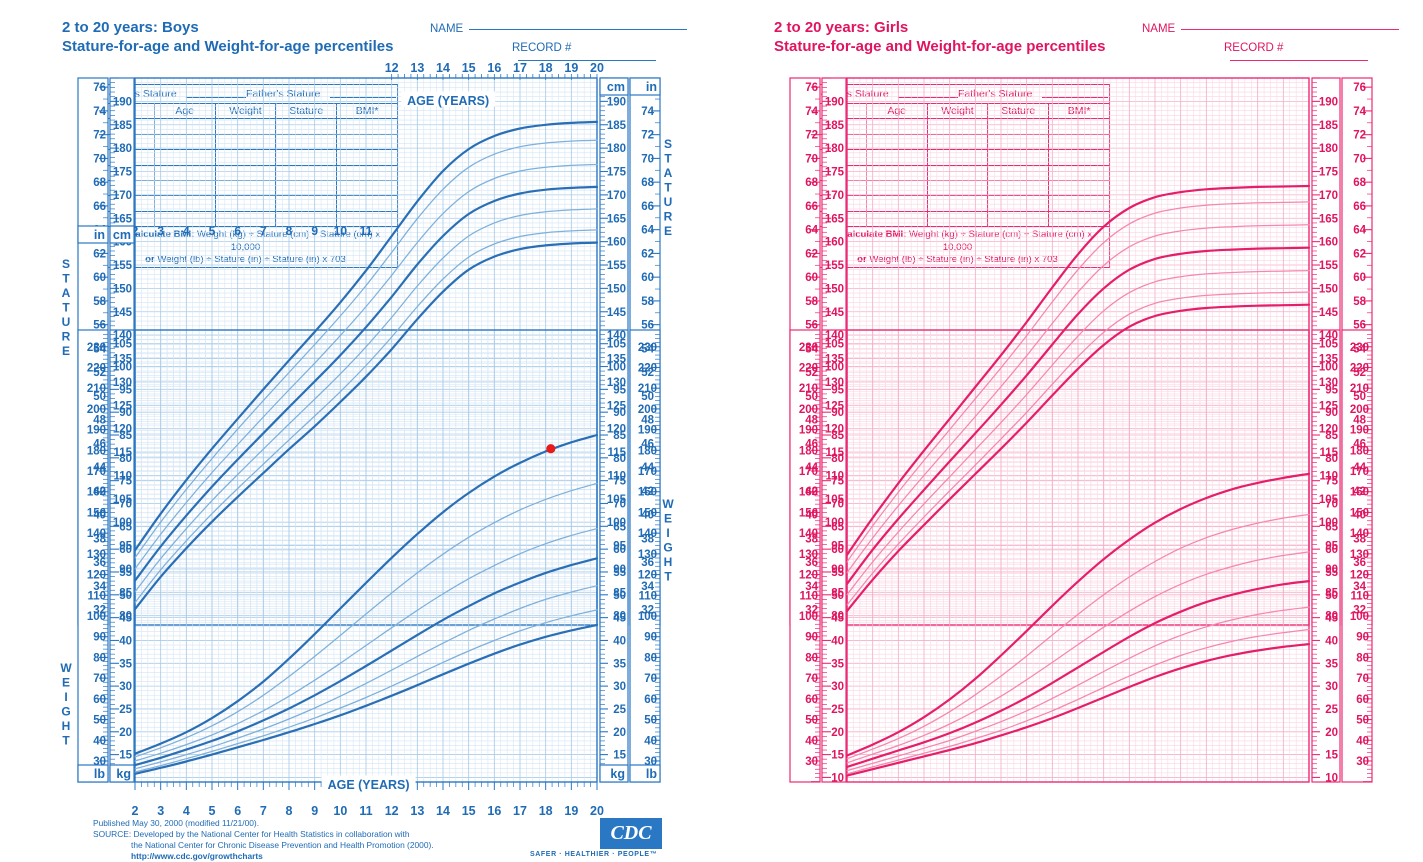 The height and width of the screenshot is (862, 1423). Describe the element at coordinates (186, 231) in the screenshot. I see `age-tick-mid-4: 4` at that location.